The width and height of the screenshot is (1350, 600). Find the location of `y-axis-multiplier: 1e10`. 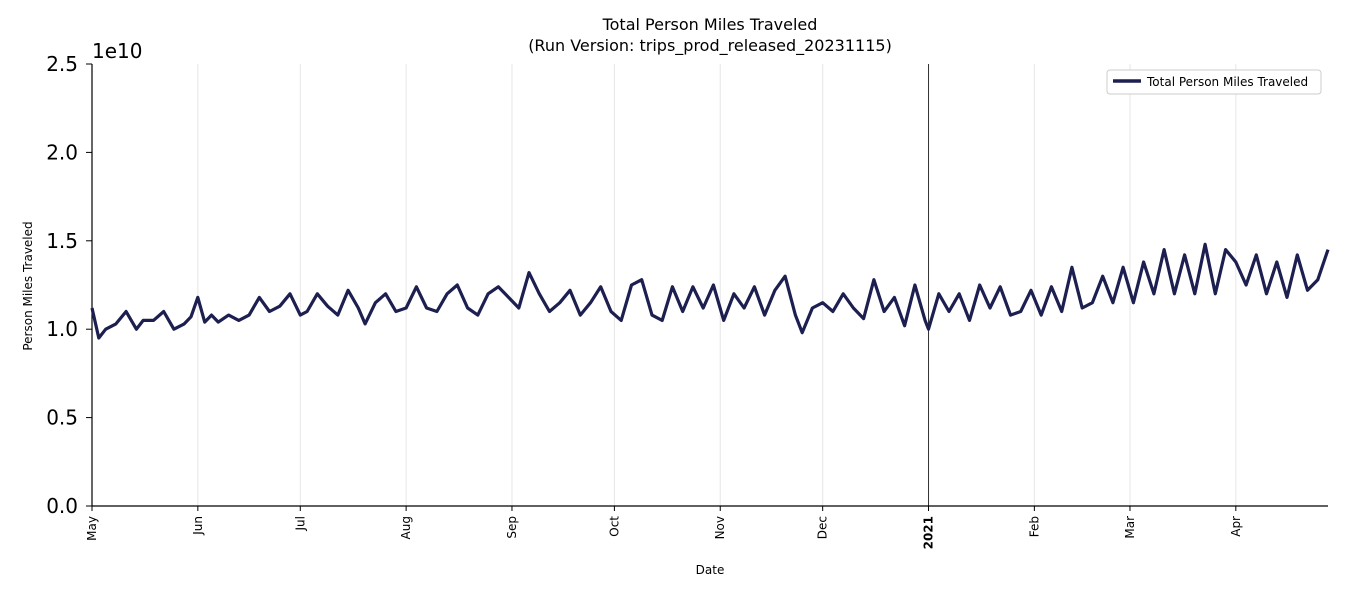

y-axis-multiplier: 1e10 is located at coordinates (117, 51).